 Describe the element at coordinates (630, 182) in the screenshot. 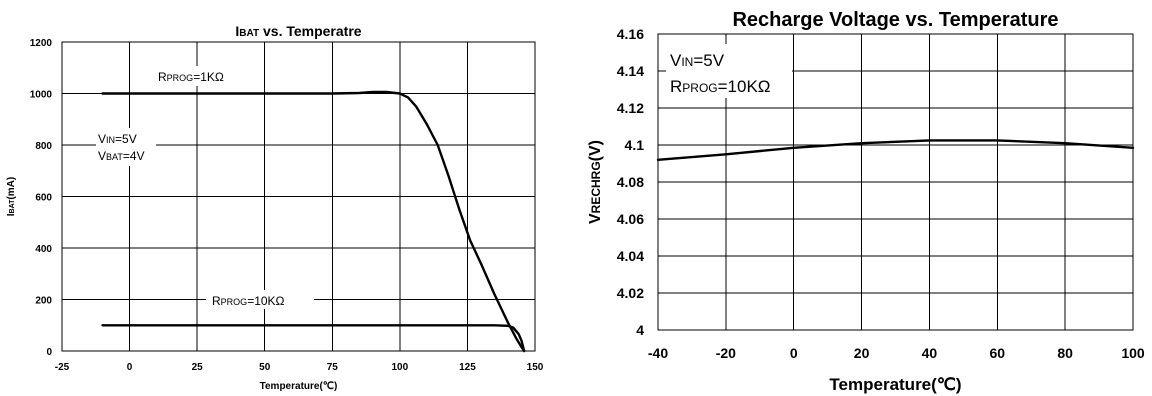

I see `y-tick-label: 4.08` at that location.